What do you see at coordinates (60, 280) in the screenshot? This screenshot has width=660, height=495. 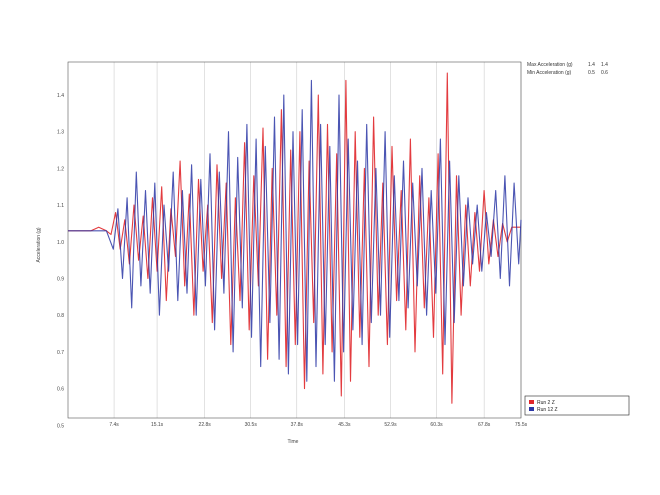 I see `y-tick-label: 0.9` at bounding box center [60, 280].